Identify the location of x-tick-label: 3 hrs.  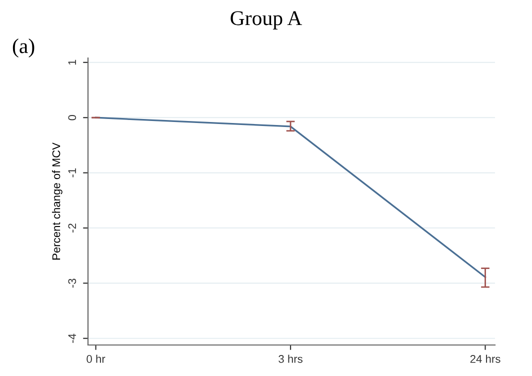
(290, 358).